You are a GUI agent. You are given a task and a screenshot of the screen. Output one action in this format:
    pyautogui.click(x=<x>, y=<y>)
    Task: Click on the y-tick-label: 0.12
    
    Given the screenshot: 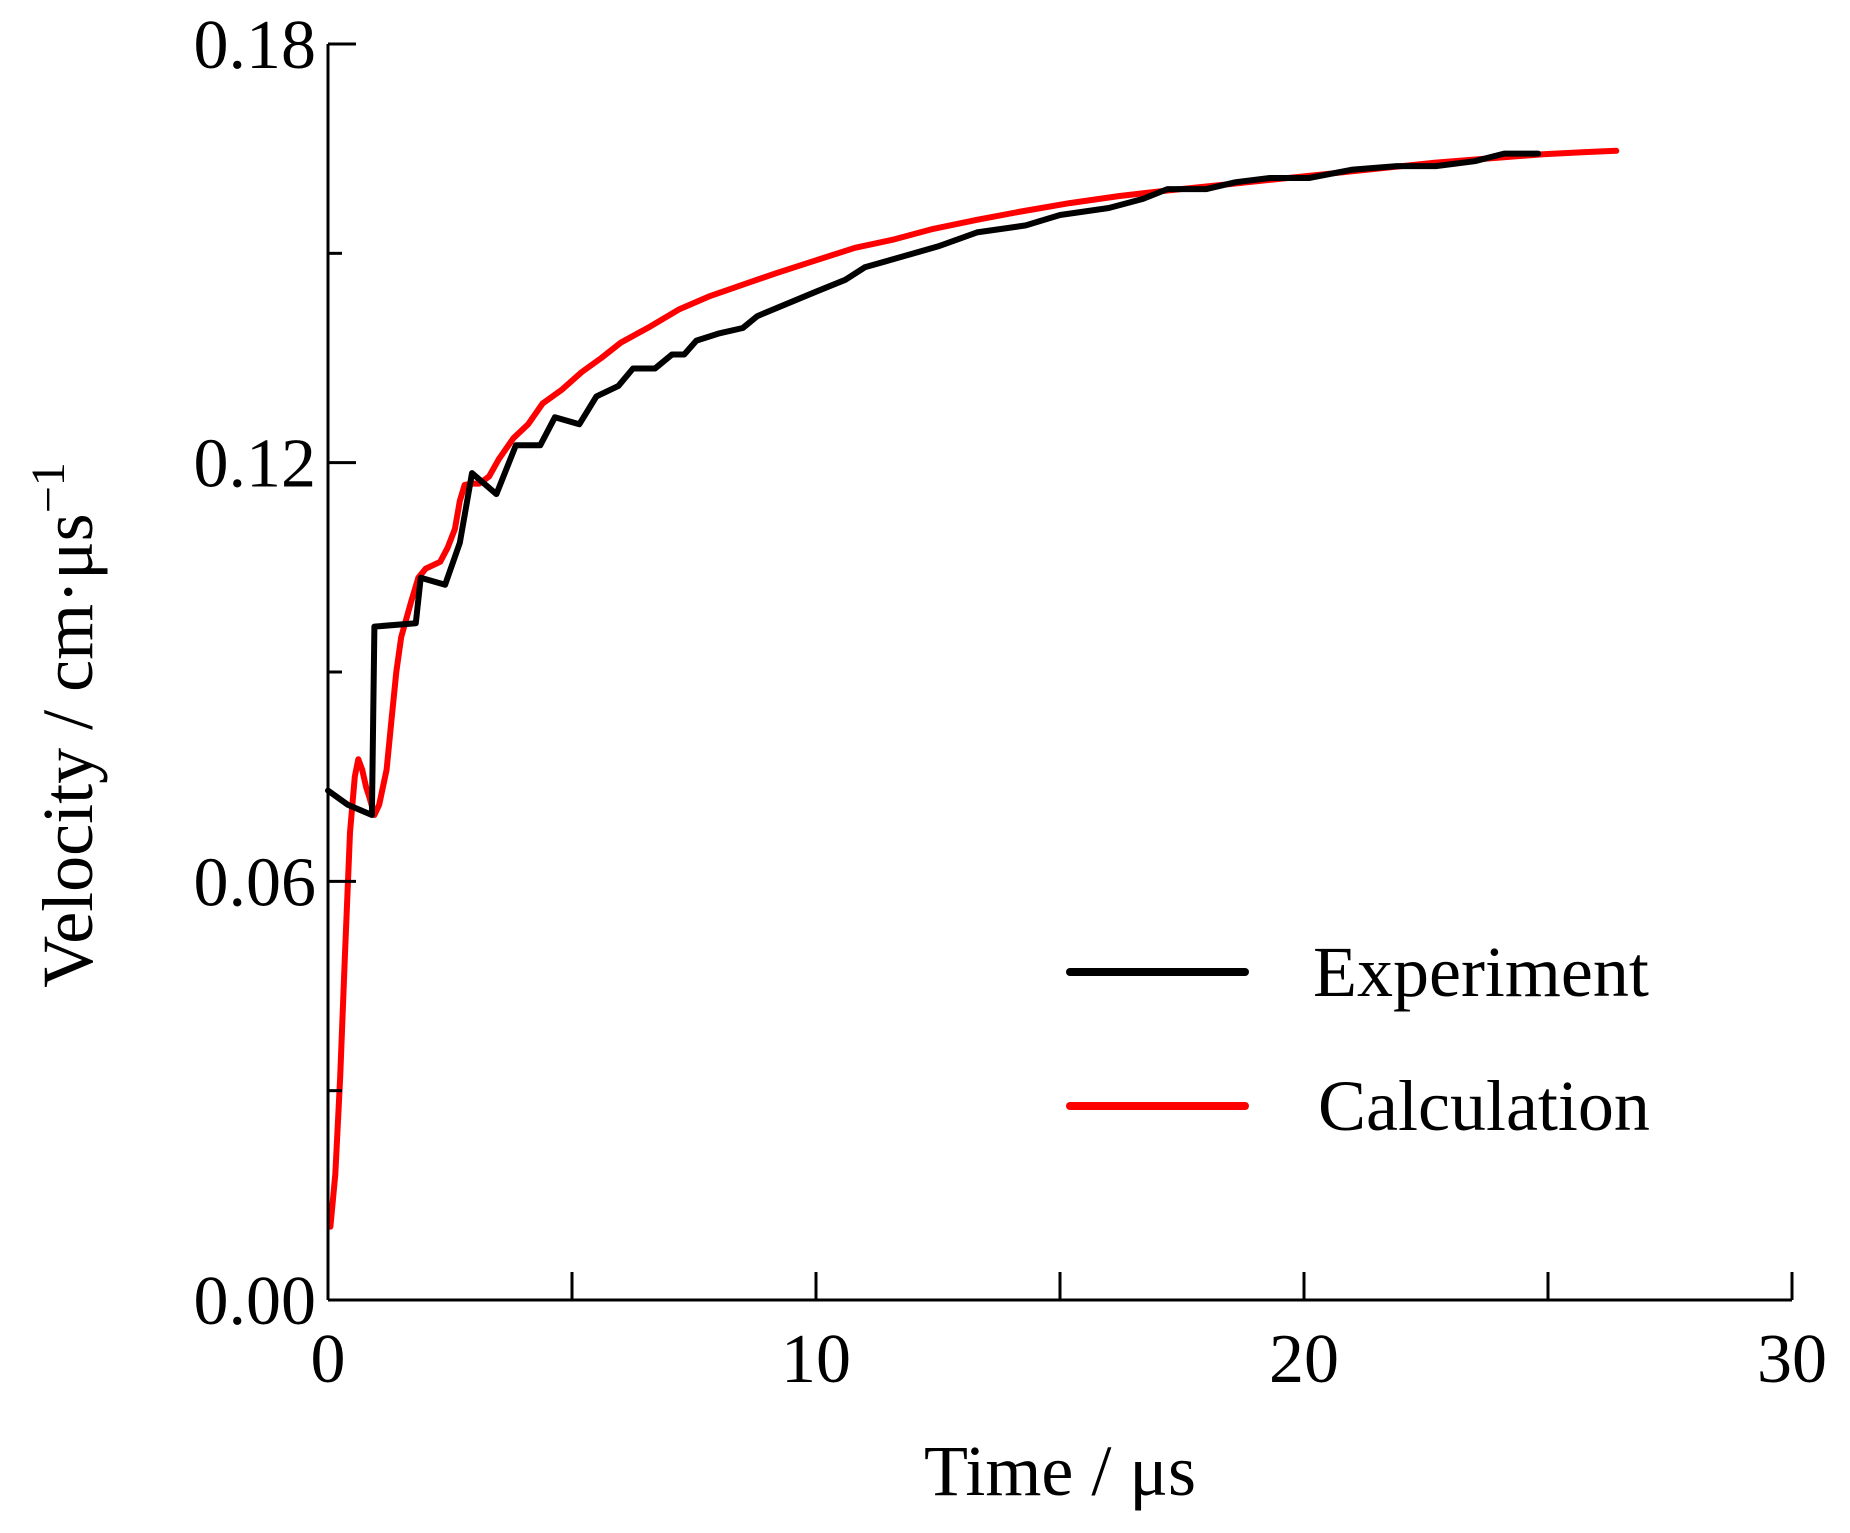 What is the action you would take?
    pyautogui.click(x=255, y=464)
    